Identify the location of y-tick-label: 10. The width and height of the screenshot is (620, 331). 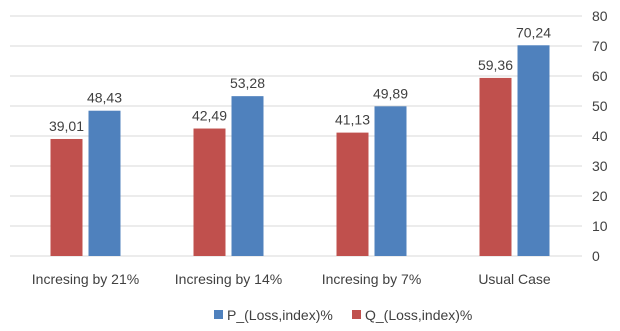
(600, 226).